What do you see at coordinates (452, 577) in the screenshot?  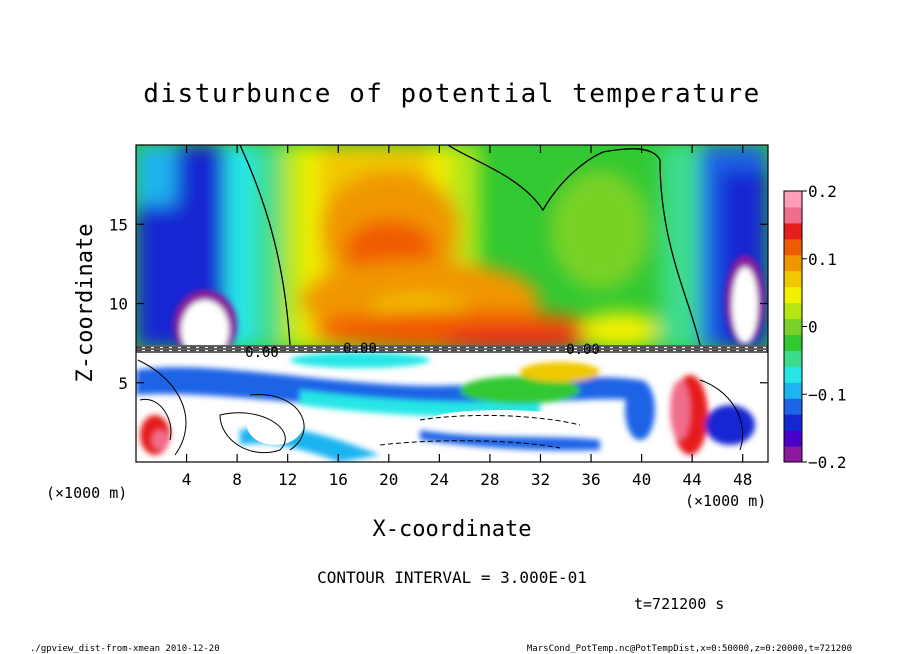 I see `contour-interval-text: CONTOUR INTERVAL = 3.000E-01` at bounding box center [452, 577].